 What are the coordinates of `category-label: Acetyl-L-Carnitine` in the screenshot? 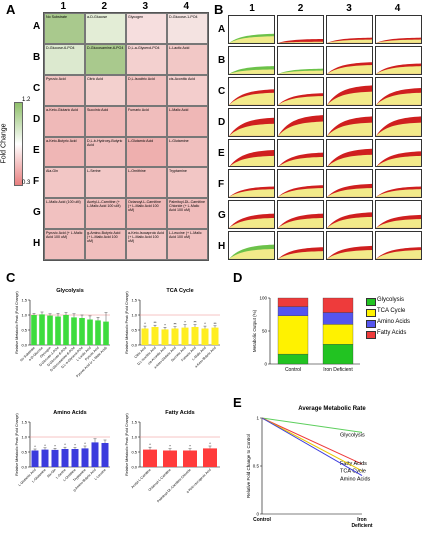 It's located at (140, 478).